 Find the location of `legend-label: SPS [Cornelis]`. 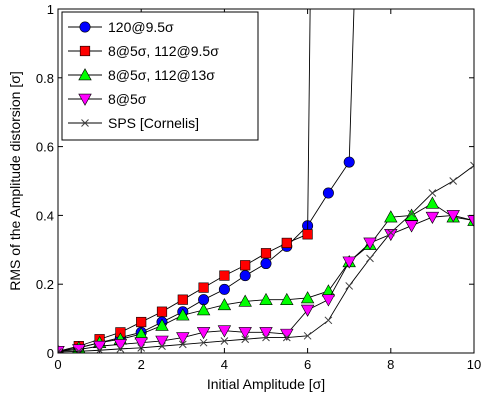

legend-label: SPS [Cornelis] is located at coordinates (153, 123).